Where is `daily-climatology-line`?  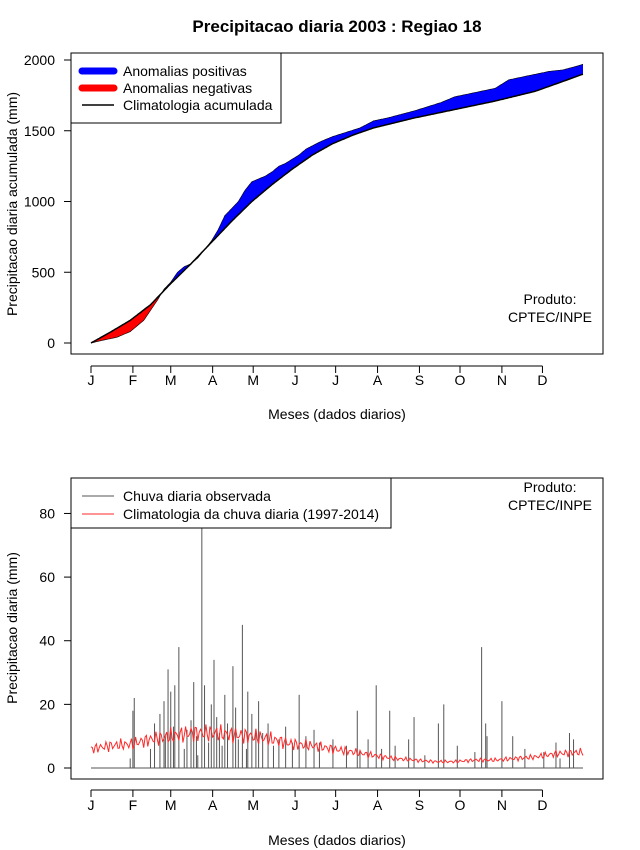 daily-climatology-line is located at coordinates (337, 744).